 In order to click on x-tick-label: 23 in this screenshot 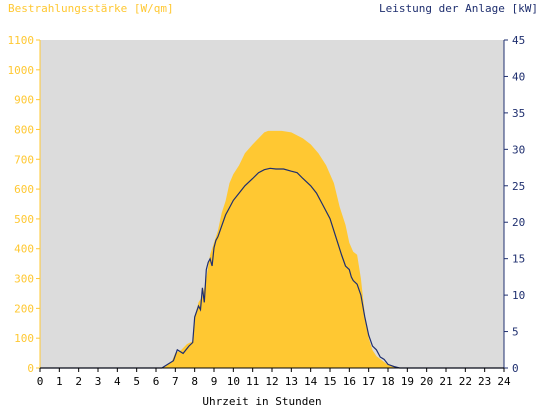, I will do `click(484, 381)`.